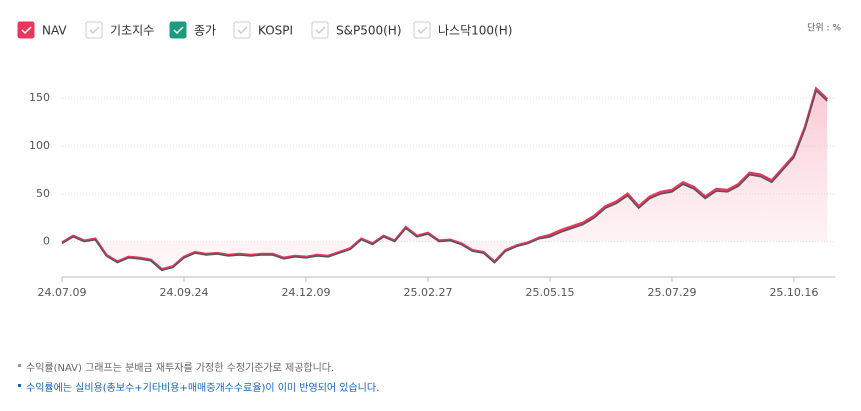  I want to click on legend-label: 종가, so click(205, 31).